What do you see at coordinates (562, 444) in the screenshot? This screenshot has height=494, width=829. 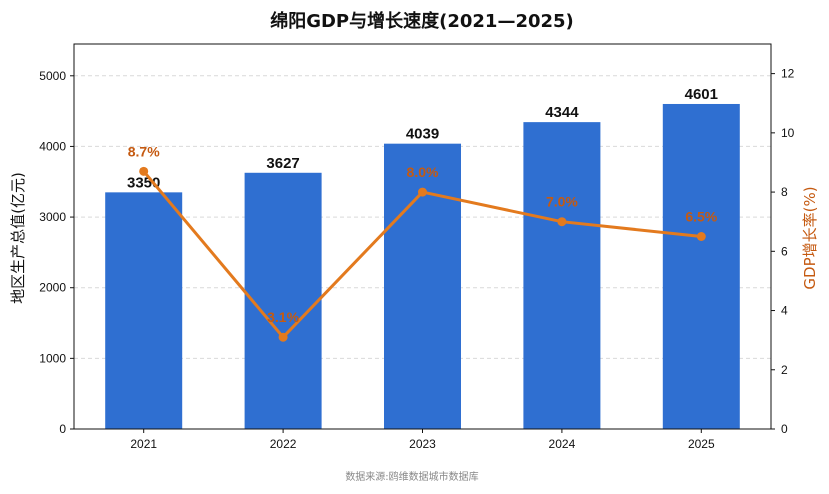 I see `x-tick-label: 2024` at bounding box center [562, 444].